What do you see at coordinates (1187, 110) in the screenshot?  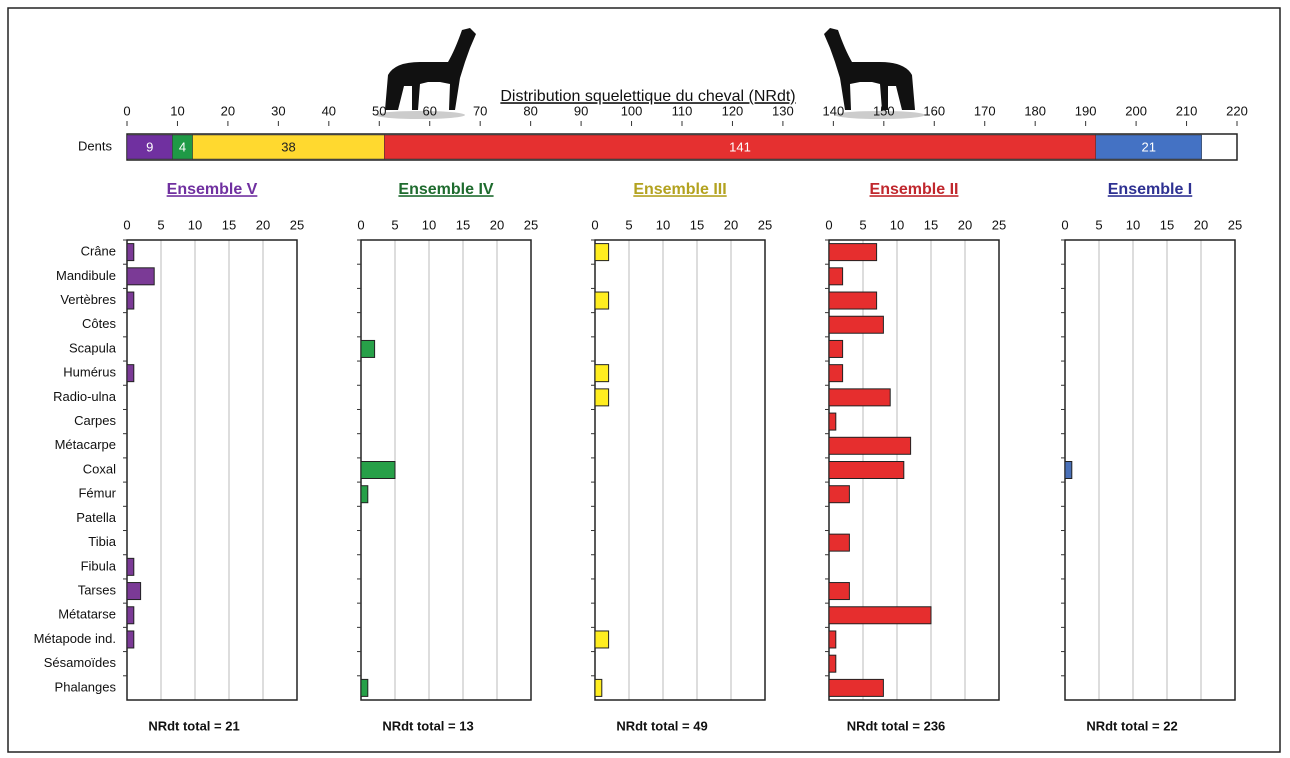 I see `x-tick-label: 210` at bounding box center [1187, 110].